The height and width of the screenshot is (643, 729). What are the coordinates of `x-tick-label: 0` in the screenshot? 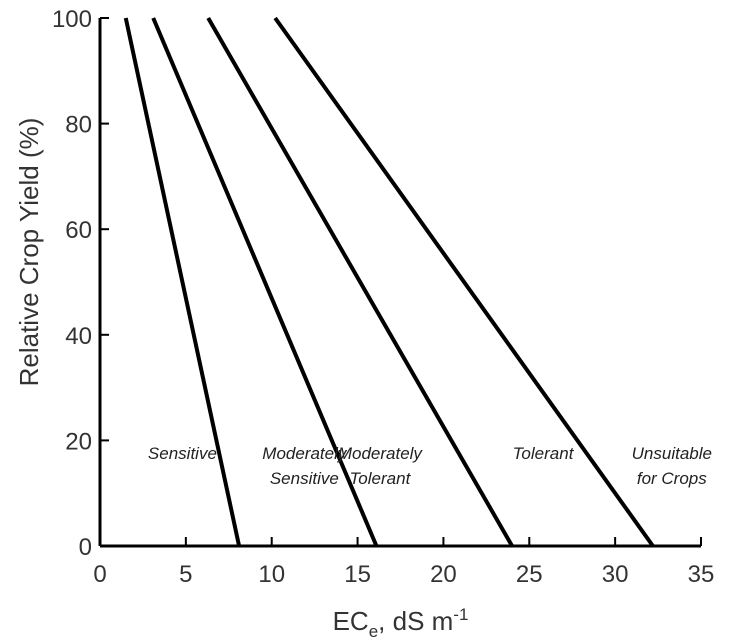 It's located at (99, 574).